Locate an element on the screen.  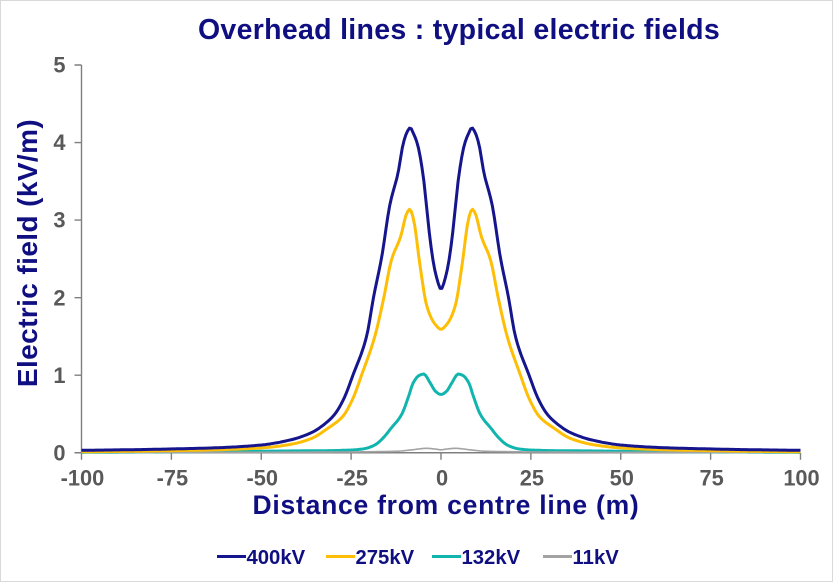
svg-text:Overhead lines : typical elect: Overhead lines : typical electric fields is located at coordinates (459, 30).